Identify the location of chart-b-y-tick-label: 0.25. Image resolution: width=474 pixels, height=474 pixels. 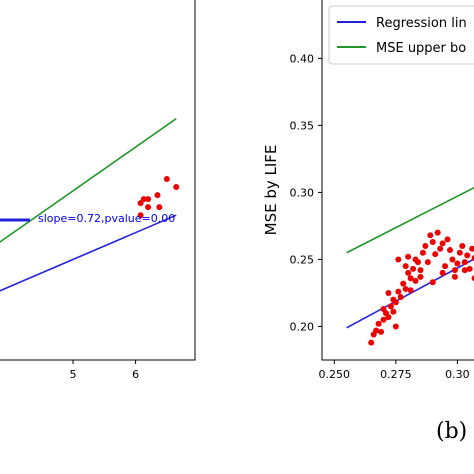
(302, 259).